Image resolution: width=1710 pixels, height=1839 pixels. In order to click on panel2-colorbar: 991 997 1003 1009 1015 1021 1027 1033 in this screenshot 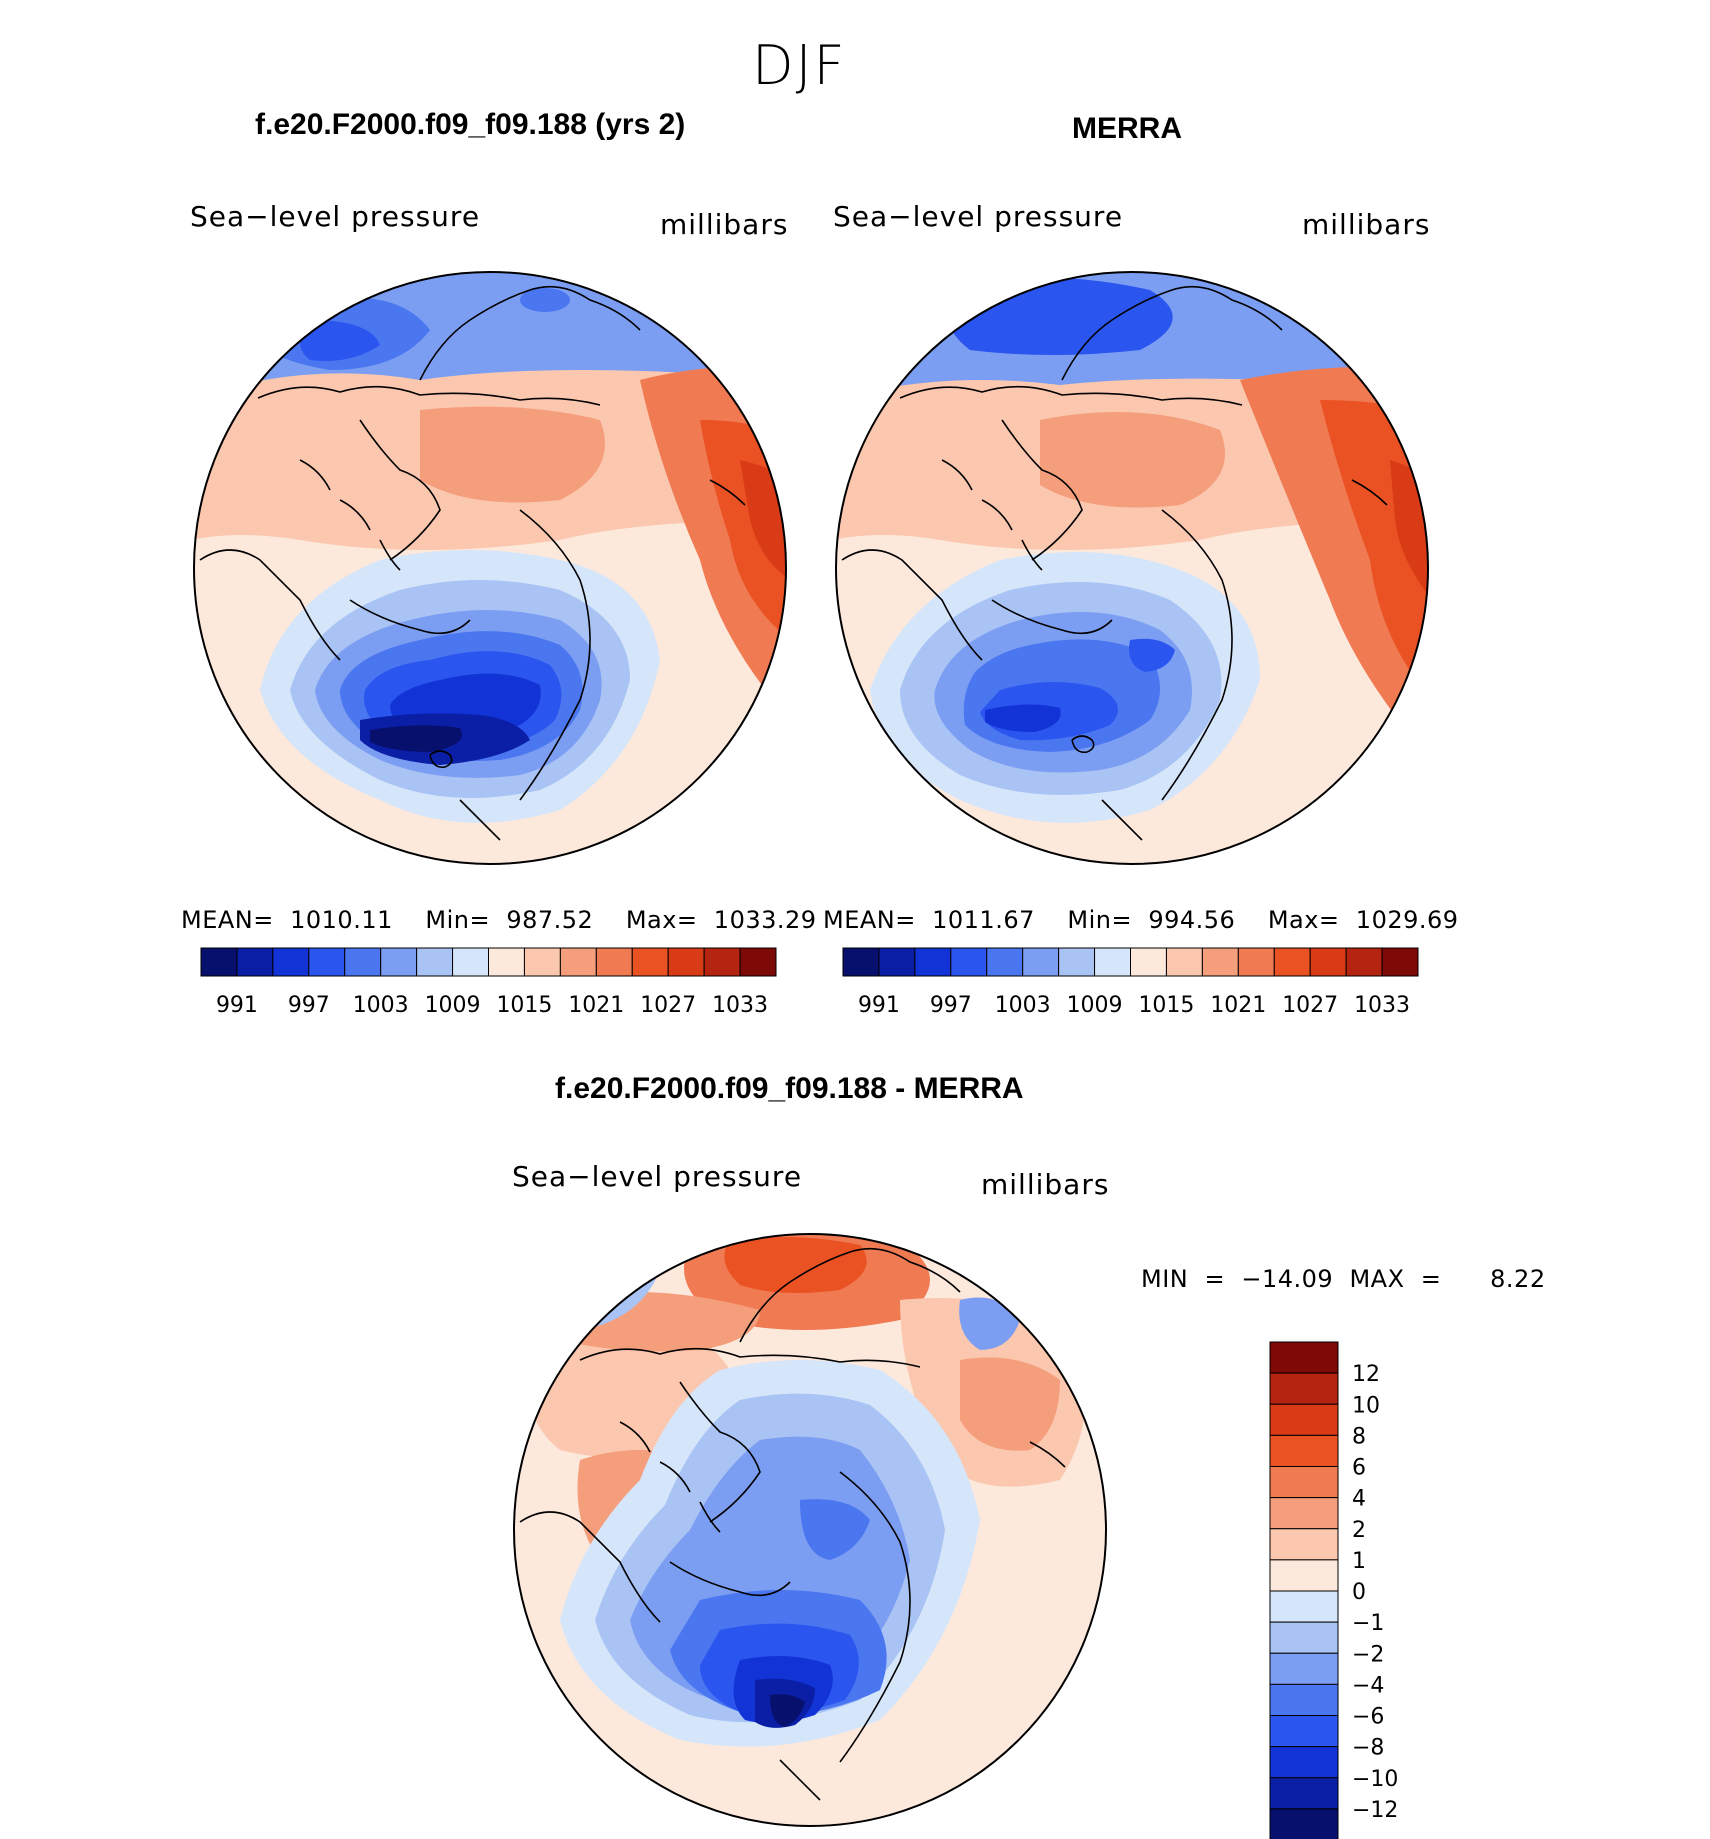, I will do `click(1130, 982)`.